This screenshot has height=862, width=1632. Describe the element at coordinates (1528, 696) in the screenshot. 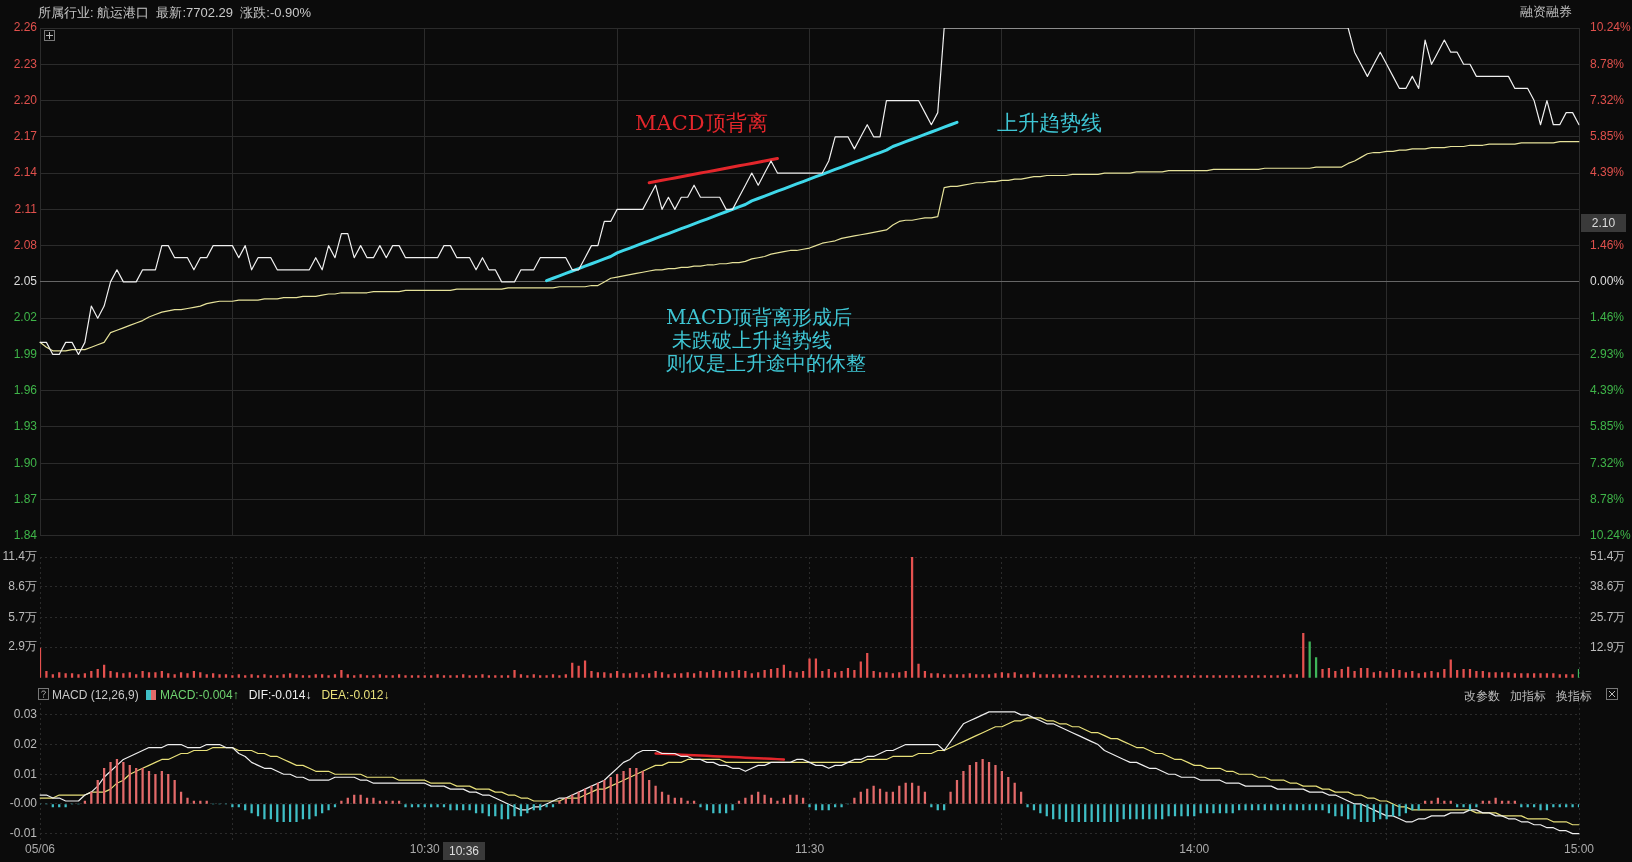

I see `annotation: 加指标` at that location.